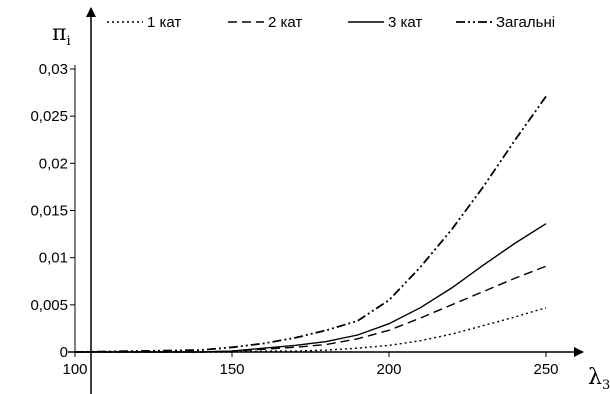  What do you see at coordinates (59, 33) in the screenshot?
I see `y-axis-label-main: π` at bounding box center [59, 33].